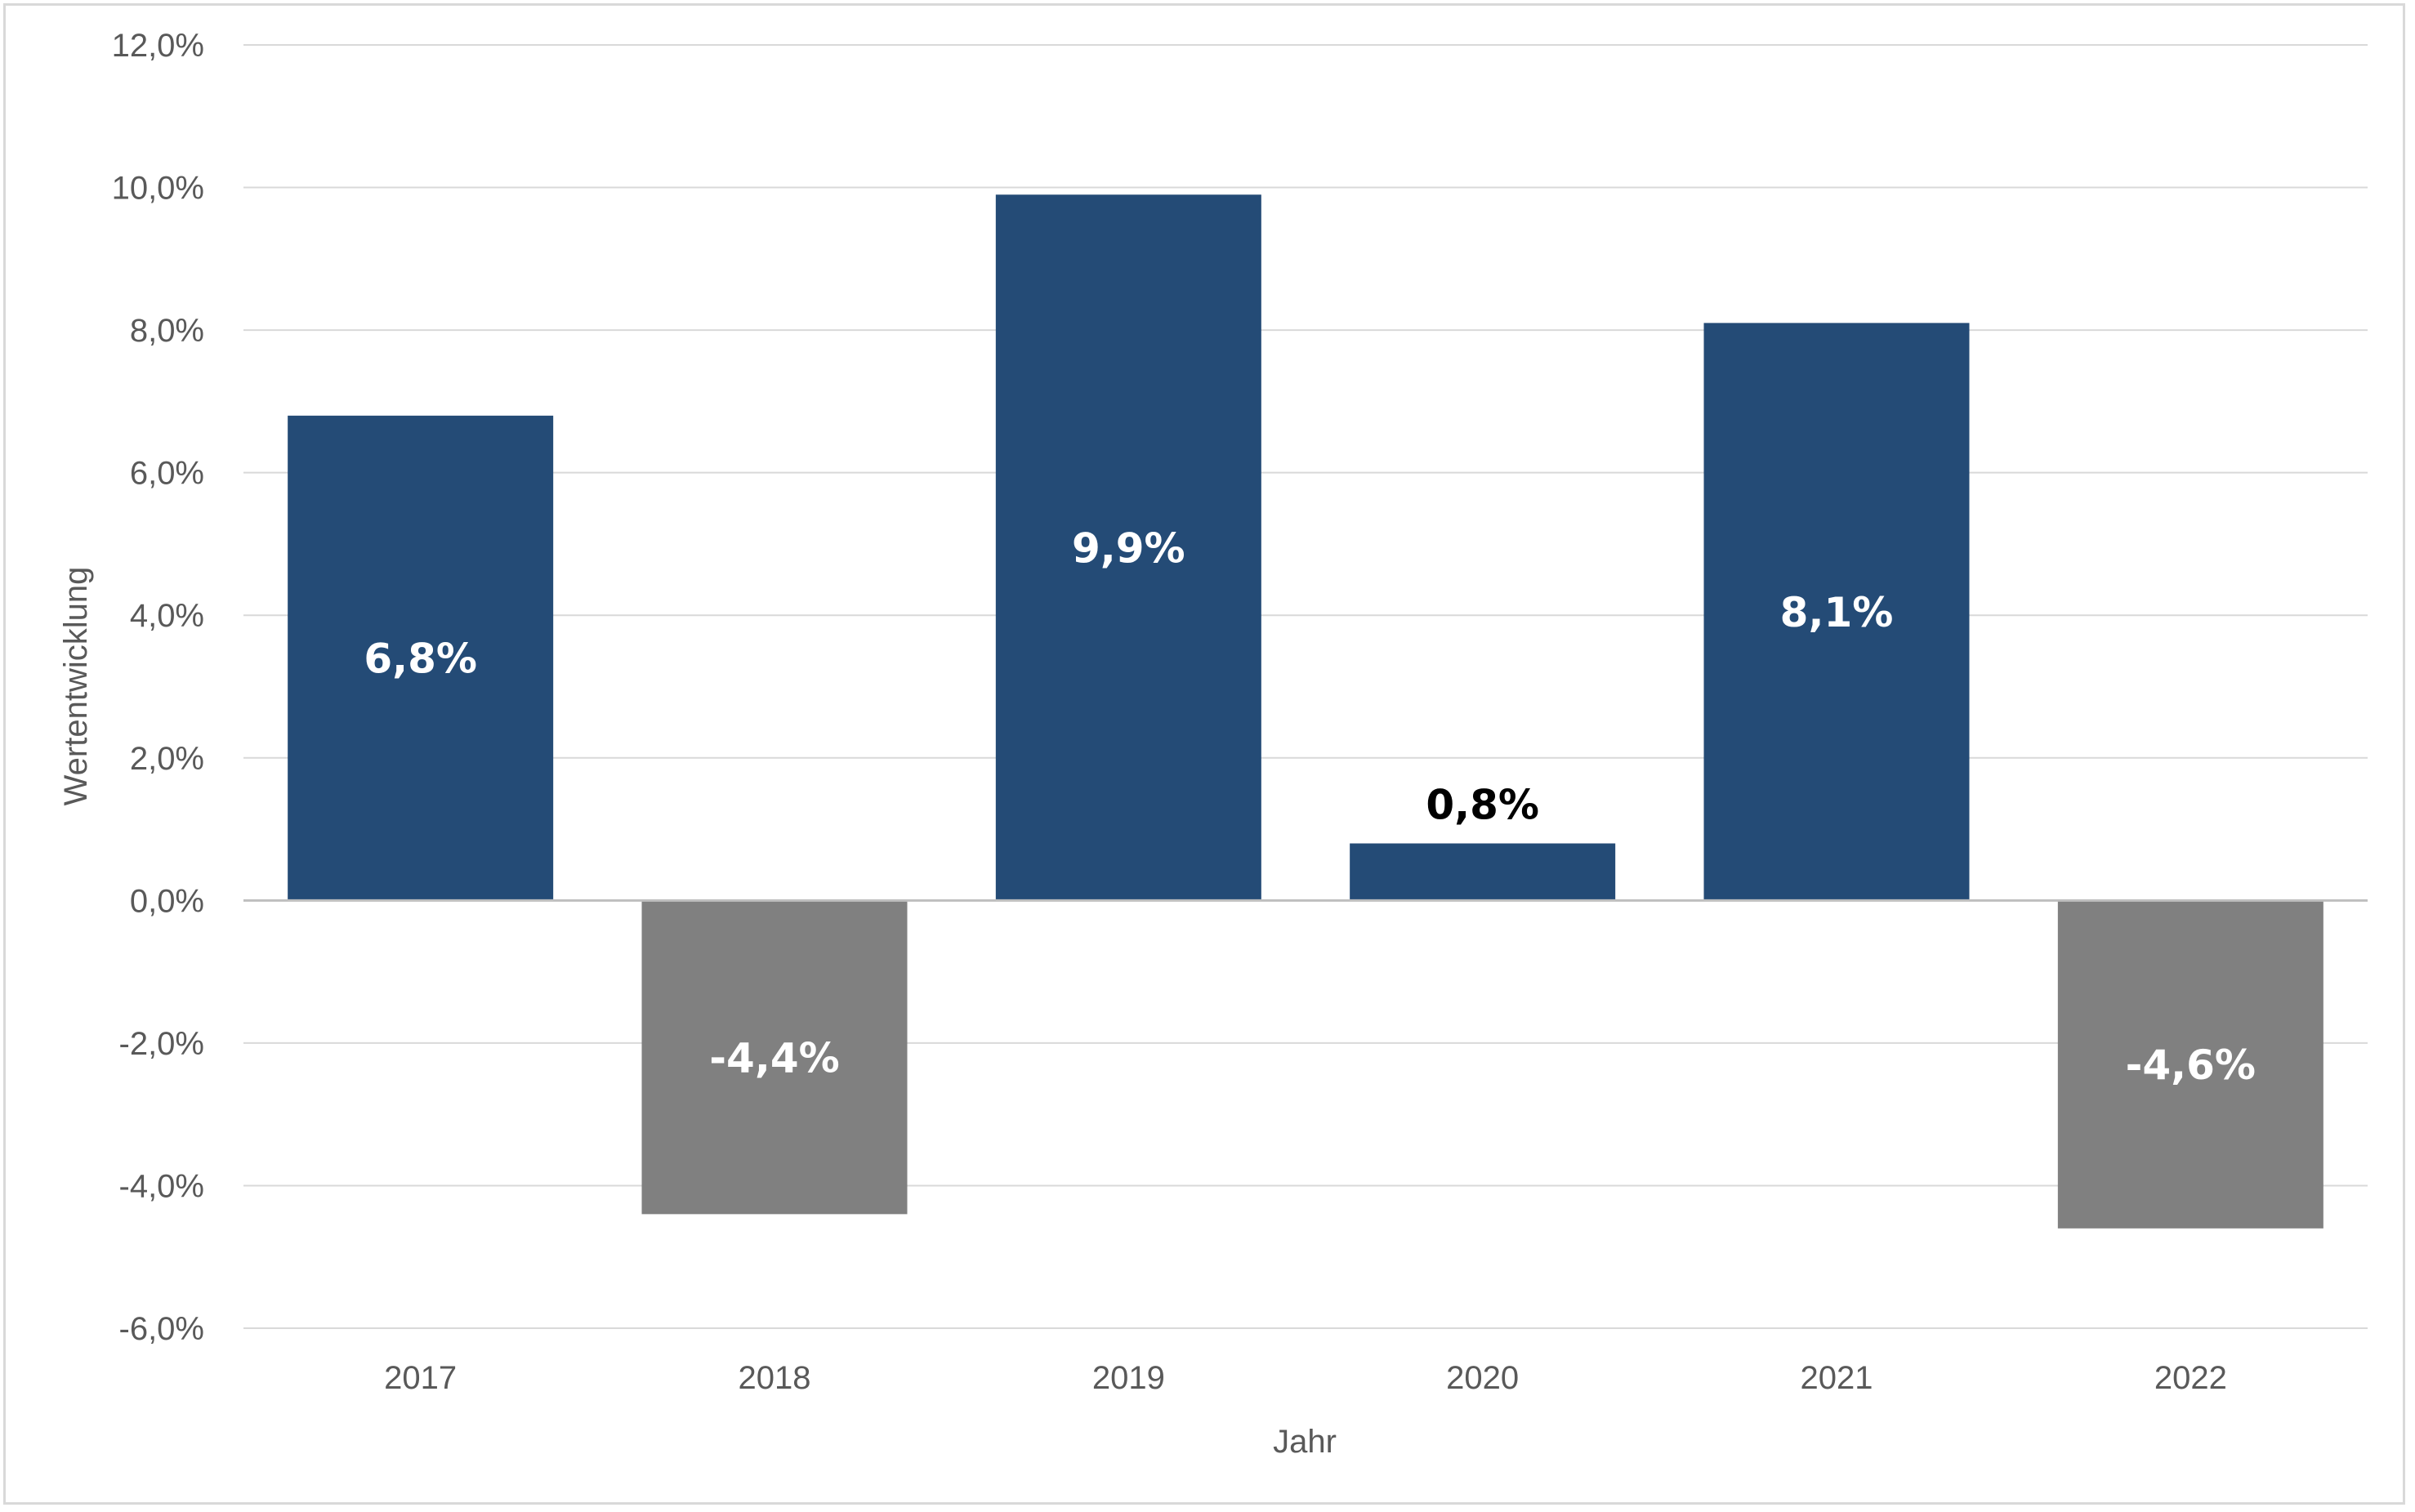  I want to click on x-tick-label: 2022, so click(2190, 1378).